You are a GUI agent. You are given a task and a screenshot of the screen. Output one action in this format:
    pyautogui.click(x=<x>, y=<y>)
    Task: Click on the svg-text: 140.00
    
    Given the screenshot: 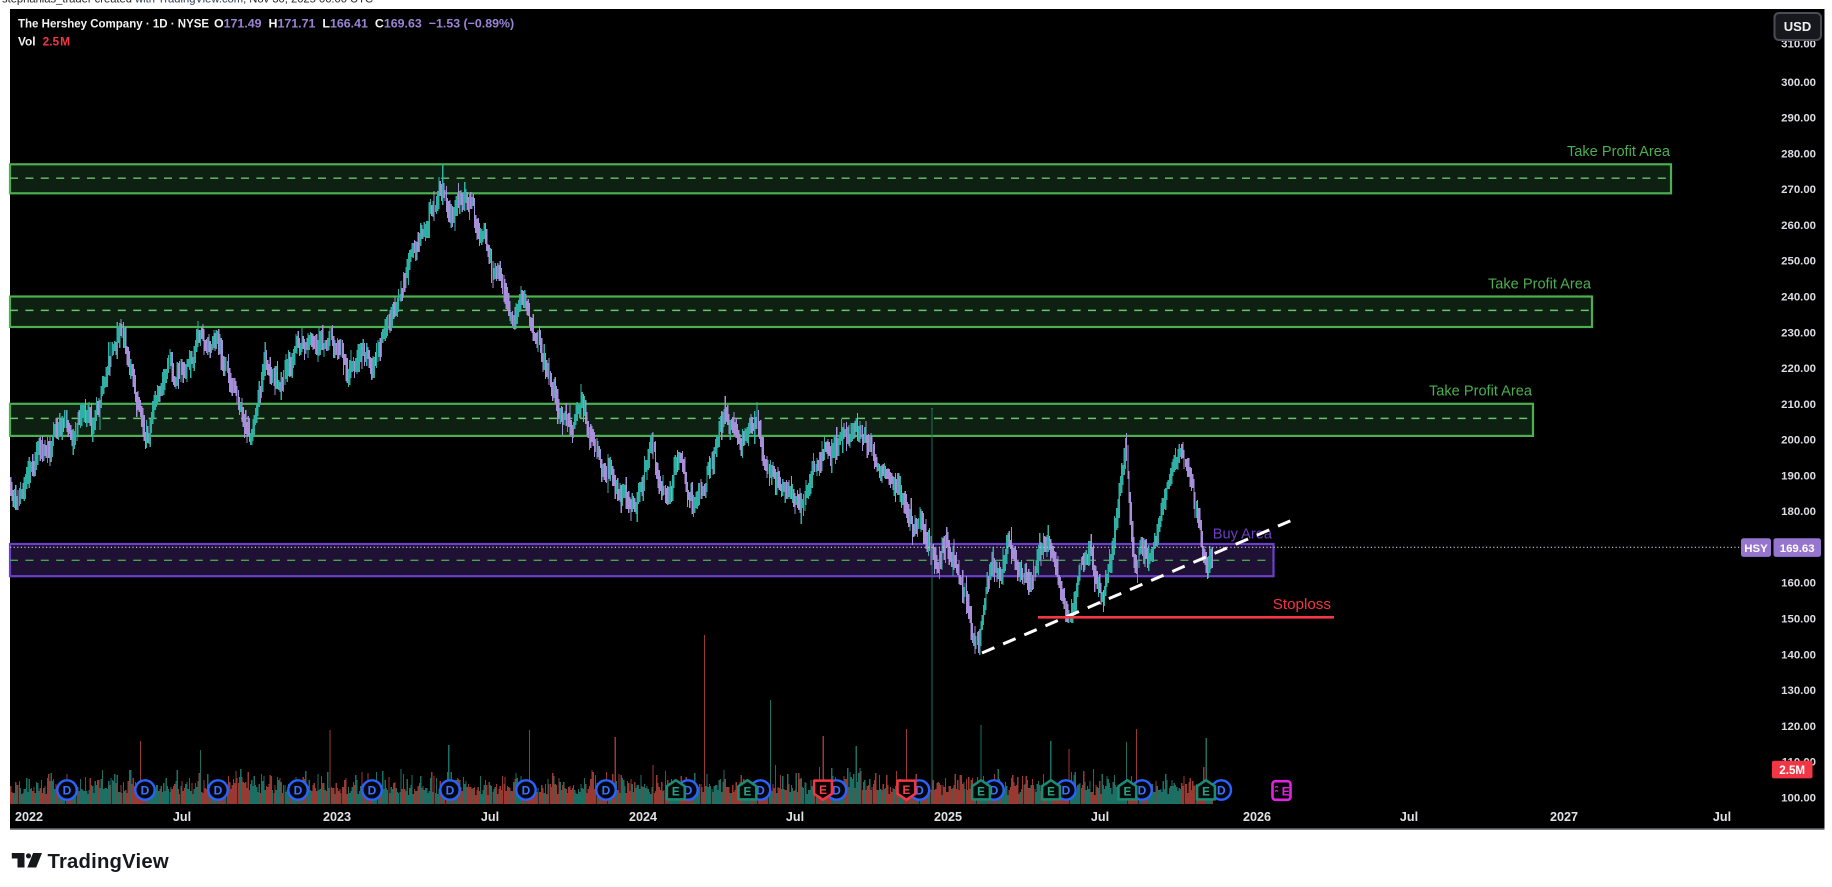 What is the action you would take?
    pyautogui.click(x=1798, y=655)
    